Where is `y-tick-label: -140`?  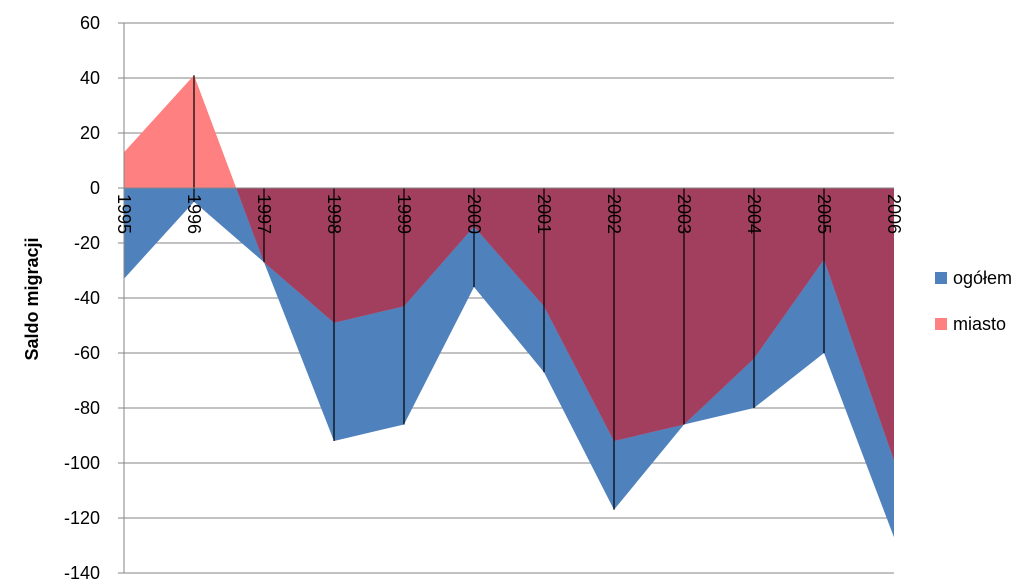
y-tick-label: -140 is located at coordinates (82, 573).